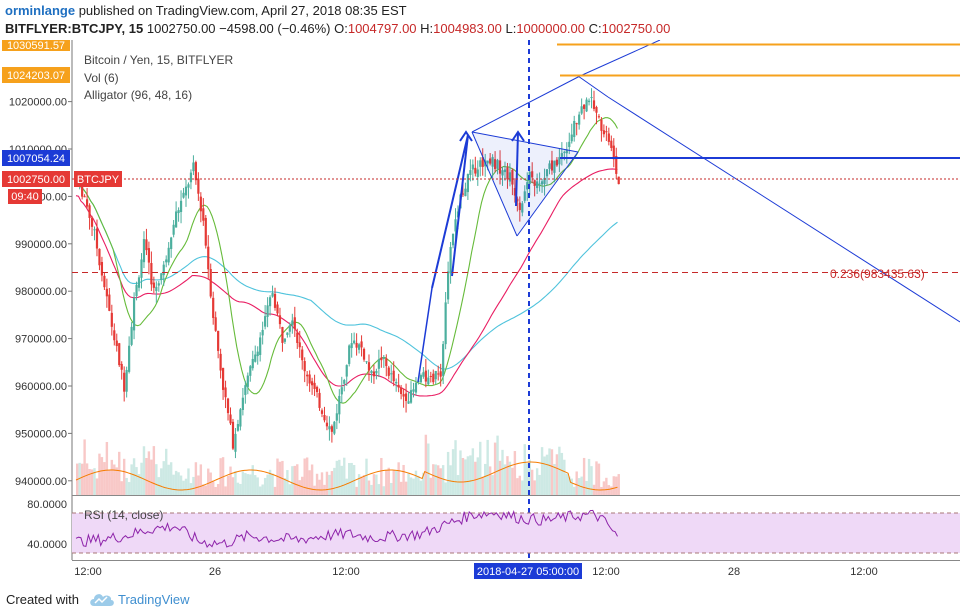 The image size is (960, 616). What do you see at coordinates (783, 209) in the screenshot?
I see `descending-trendline` at bounding box center [783, 209].